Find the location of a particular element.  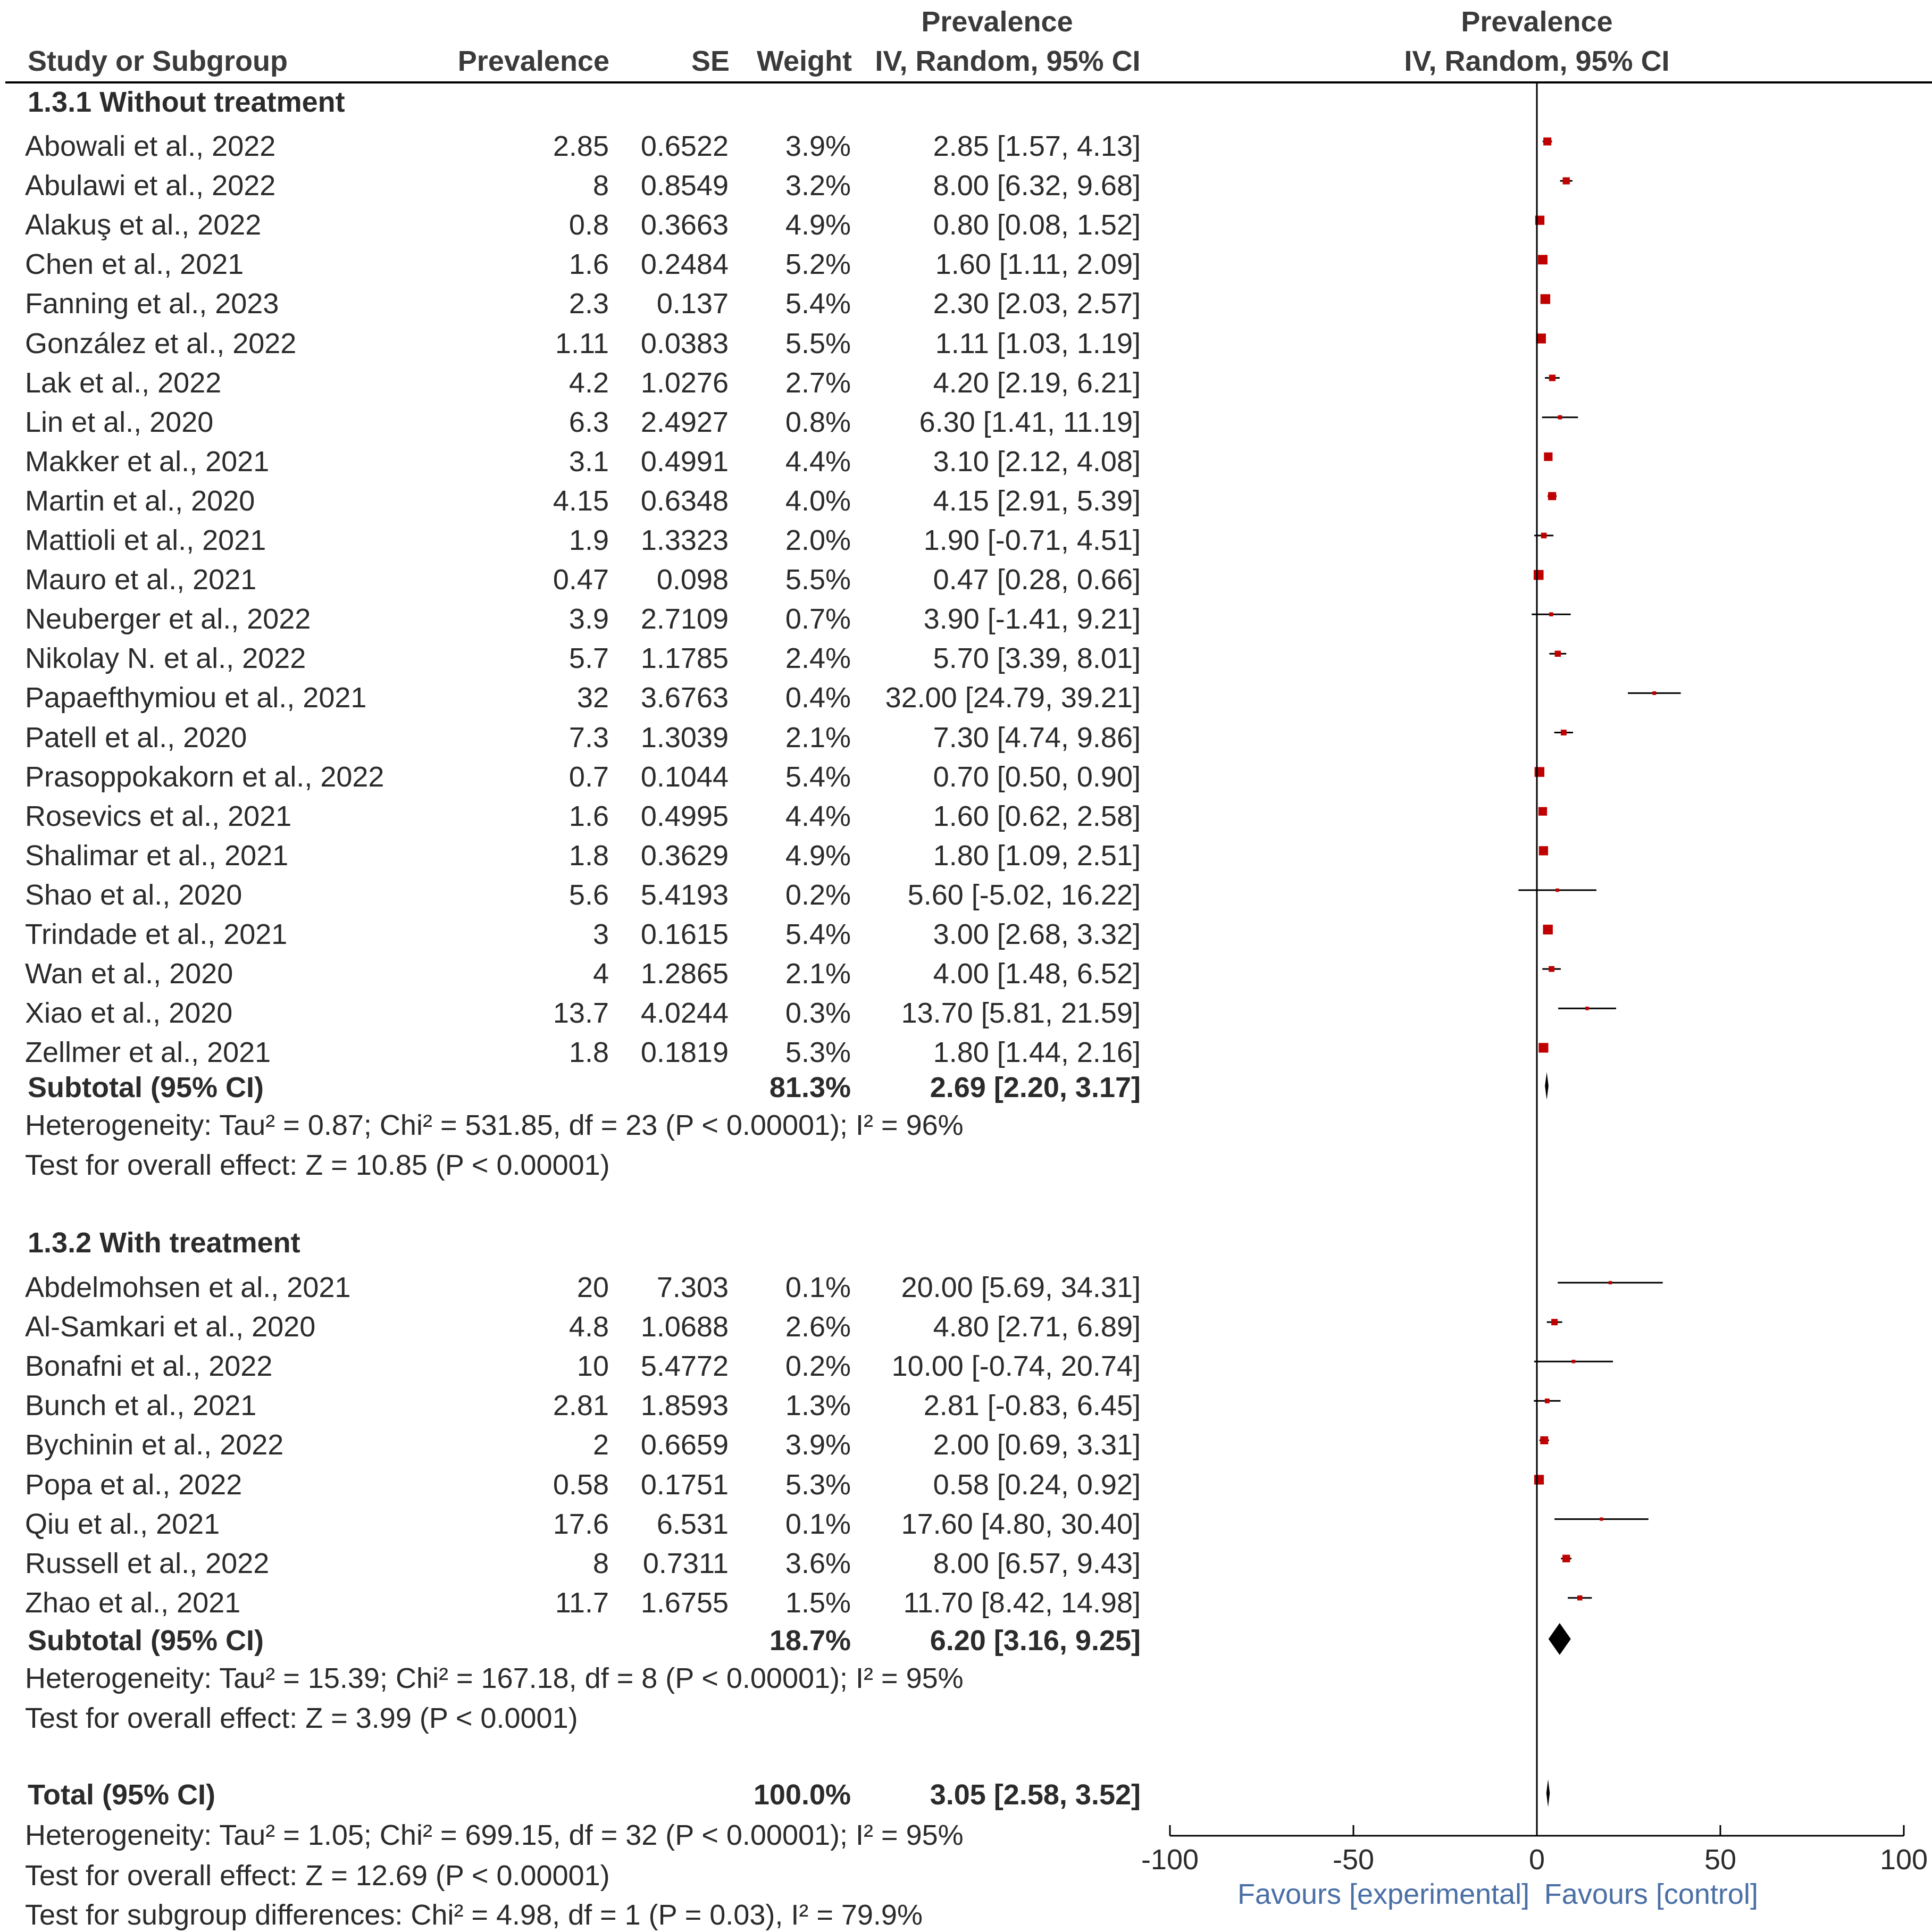

weight-cell: 0.4% is located at coordinates (818, 698).